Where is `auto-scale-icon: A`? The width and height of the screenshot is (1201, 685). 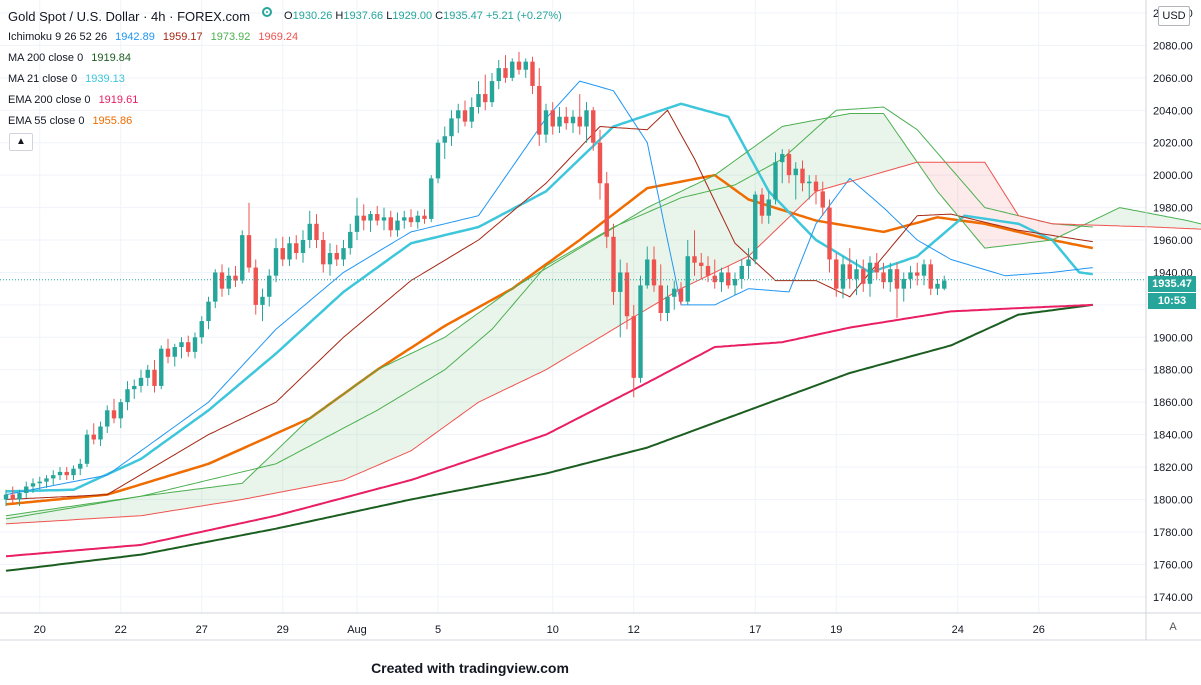
auto-scale-icon: A is located at coordinates (1173, 627).